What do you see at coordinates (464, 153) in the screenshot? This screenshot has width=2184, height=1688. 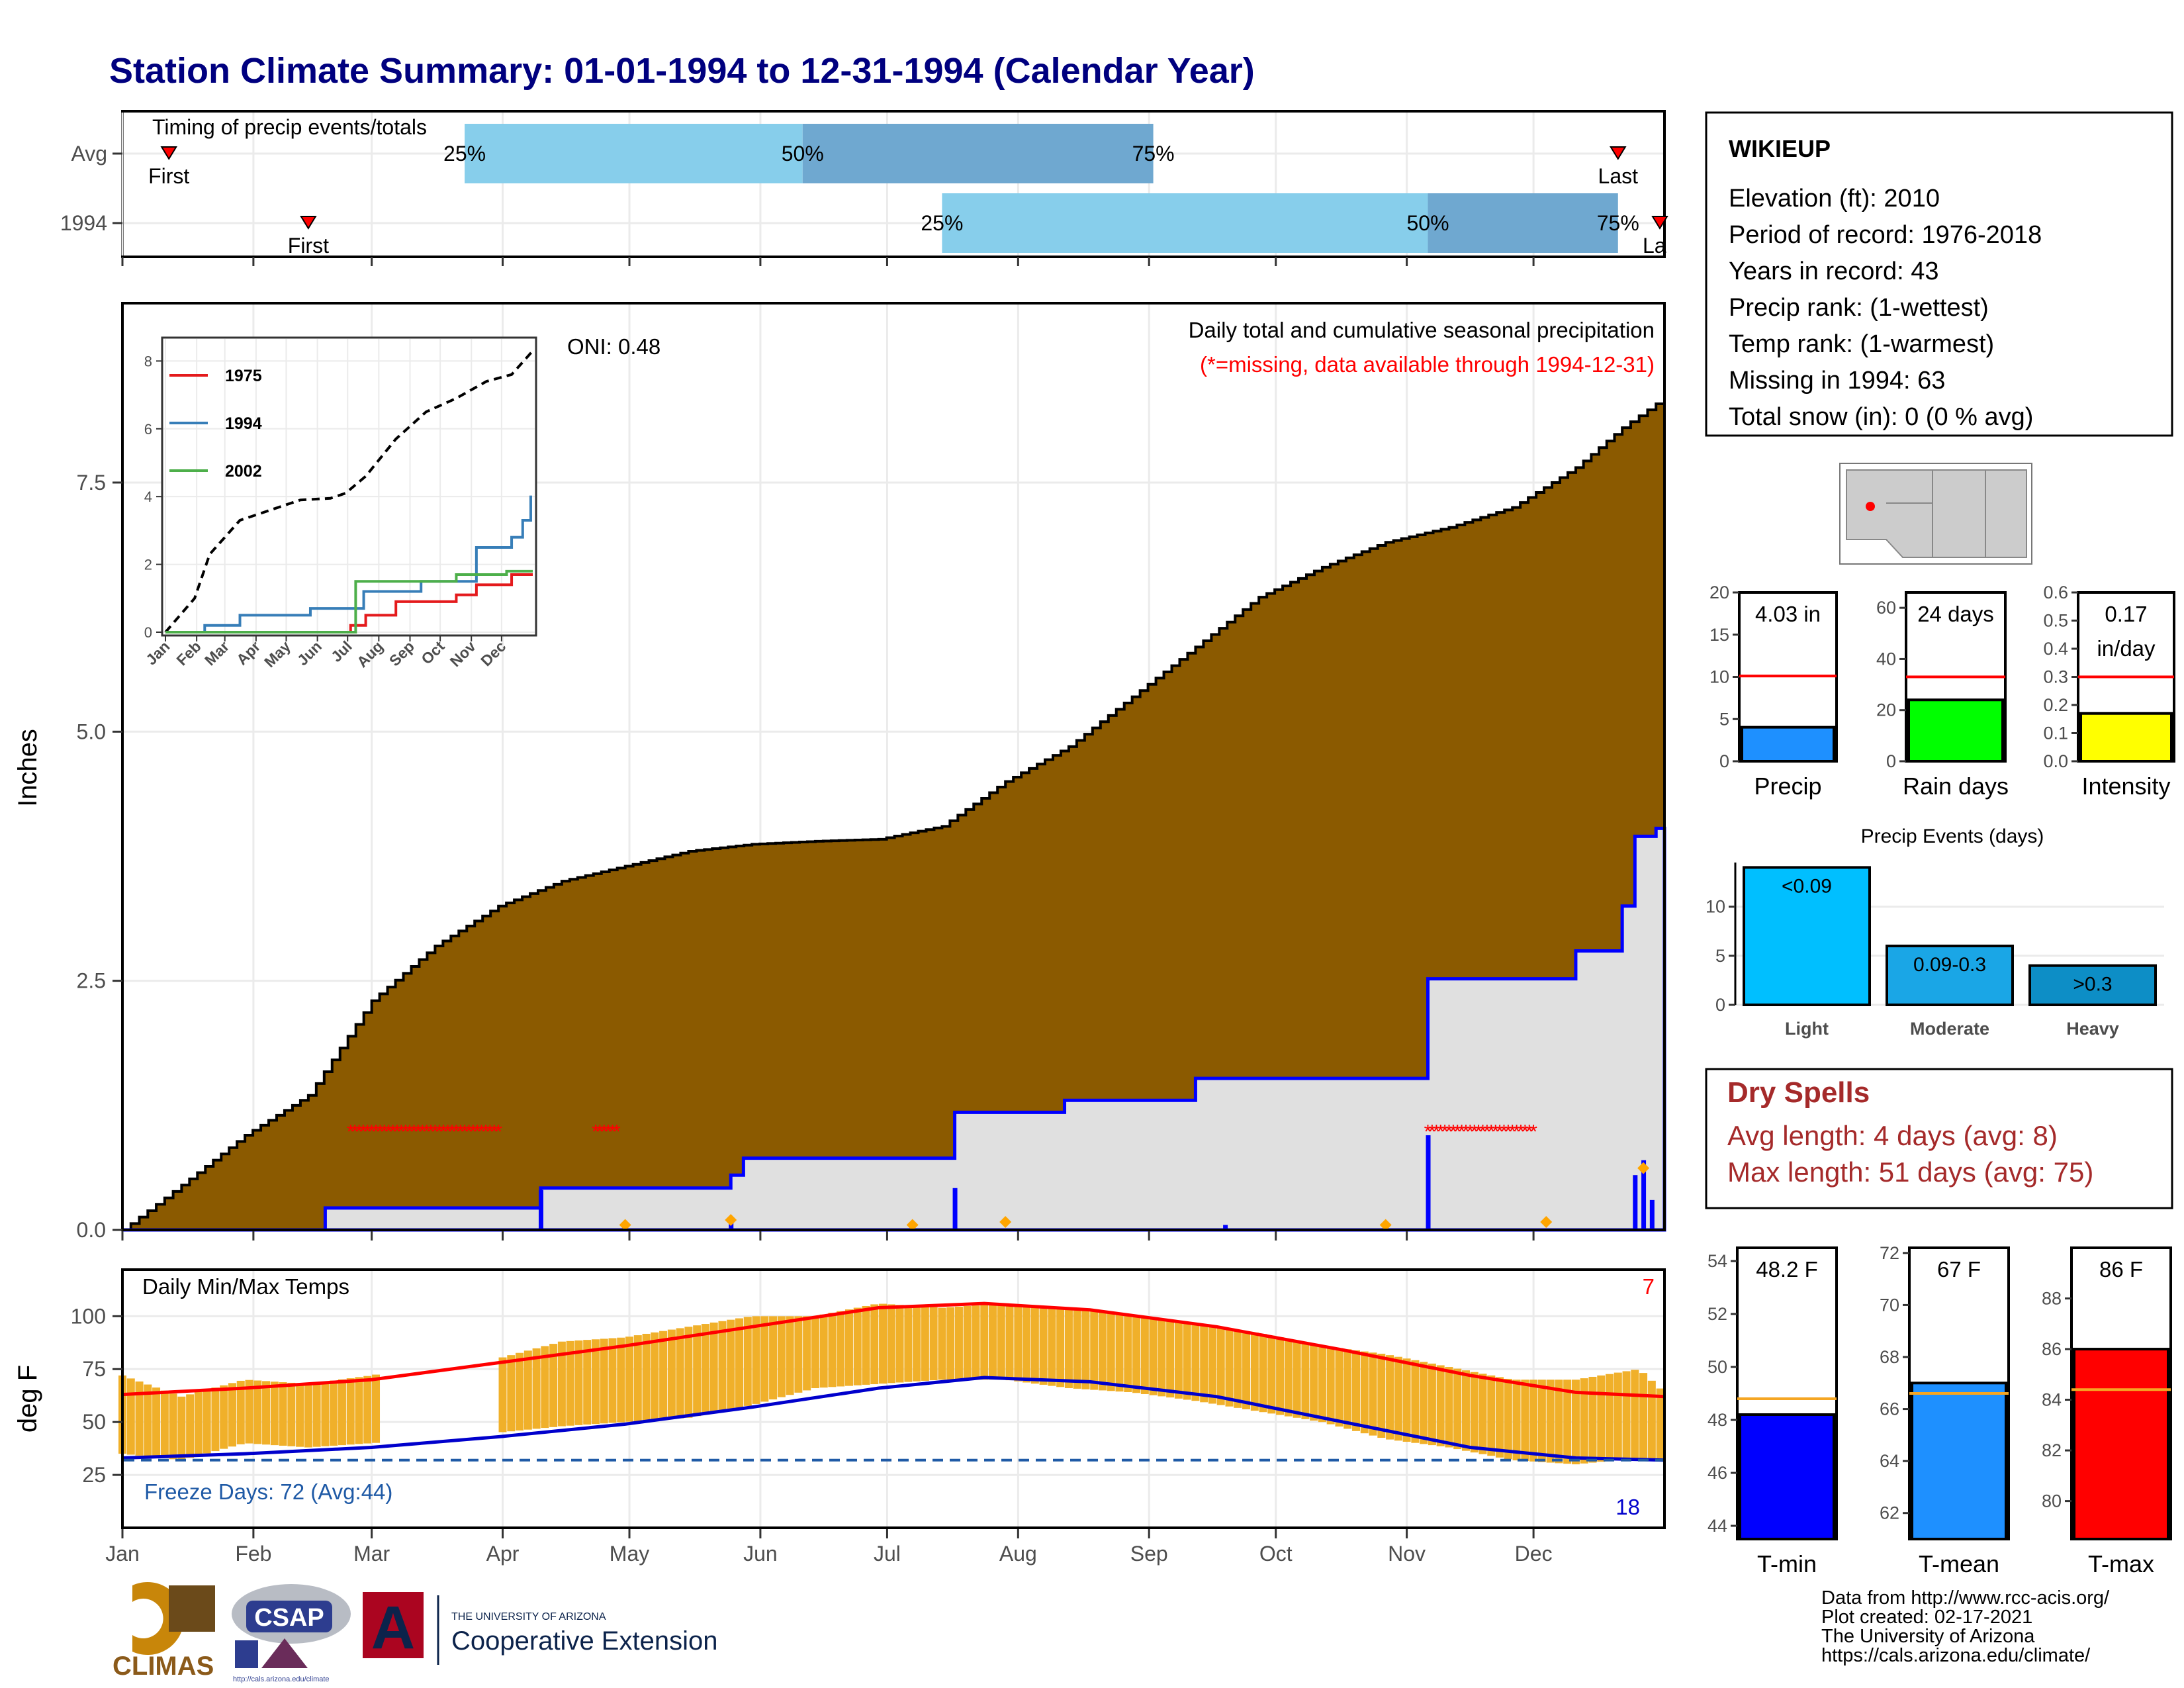 I see `timing-p25-label: 25%` at bounding box center [464, 153].